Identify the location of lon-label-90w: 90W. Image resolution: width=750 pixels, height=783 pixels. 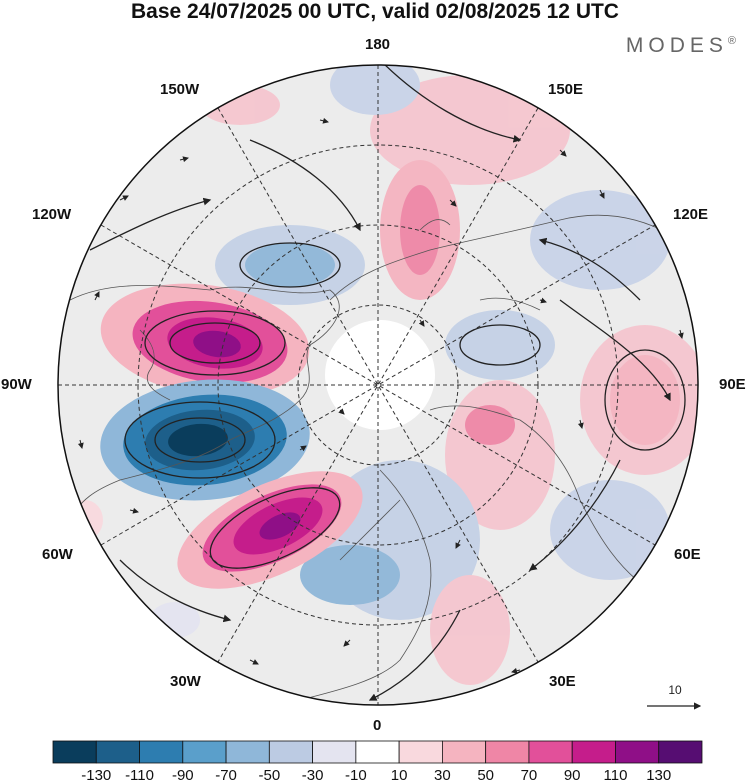
(16, 384).